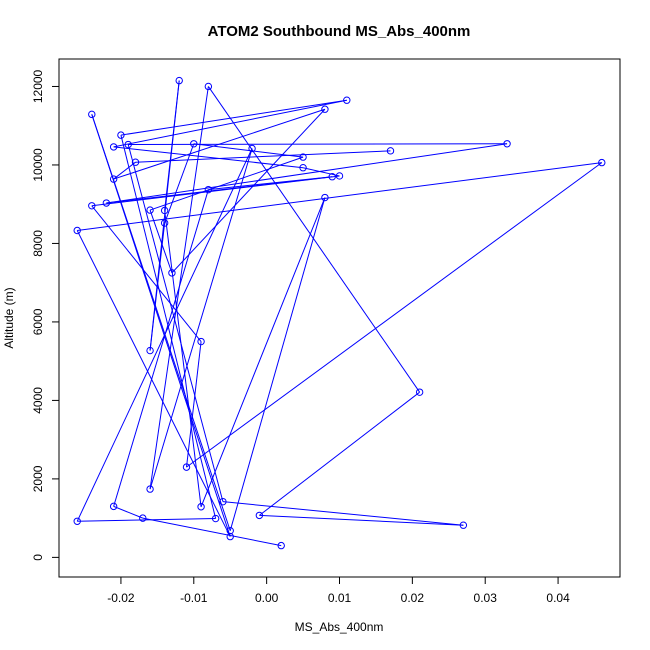 This screenshot has width=650, height=650. Describe the element at coordinates (38, 243) in the screenshot. I see `y-tick-label: 8000` at that location.